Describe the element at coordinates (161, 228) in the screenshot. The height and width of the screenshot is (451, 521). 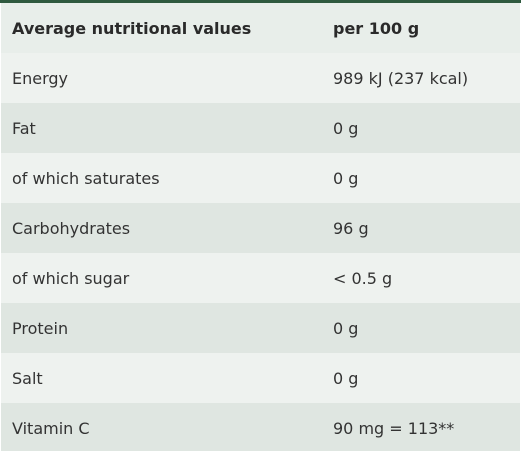
I see `nutrient-label: Carbohydrates` at that location.